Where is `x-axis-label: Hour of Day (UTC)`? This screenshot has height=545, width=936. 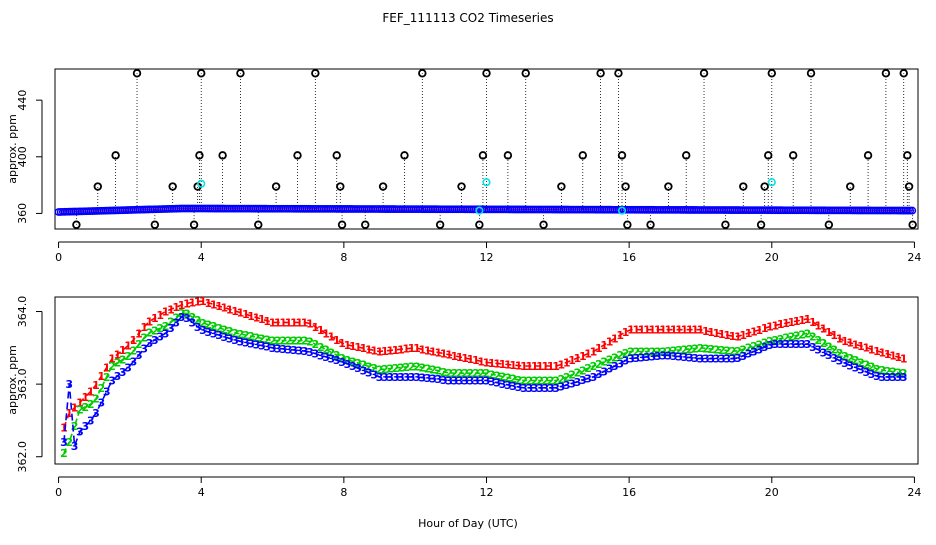 x-axis-label: Hour of Day (UTC) is located at coordinates (468, 523).